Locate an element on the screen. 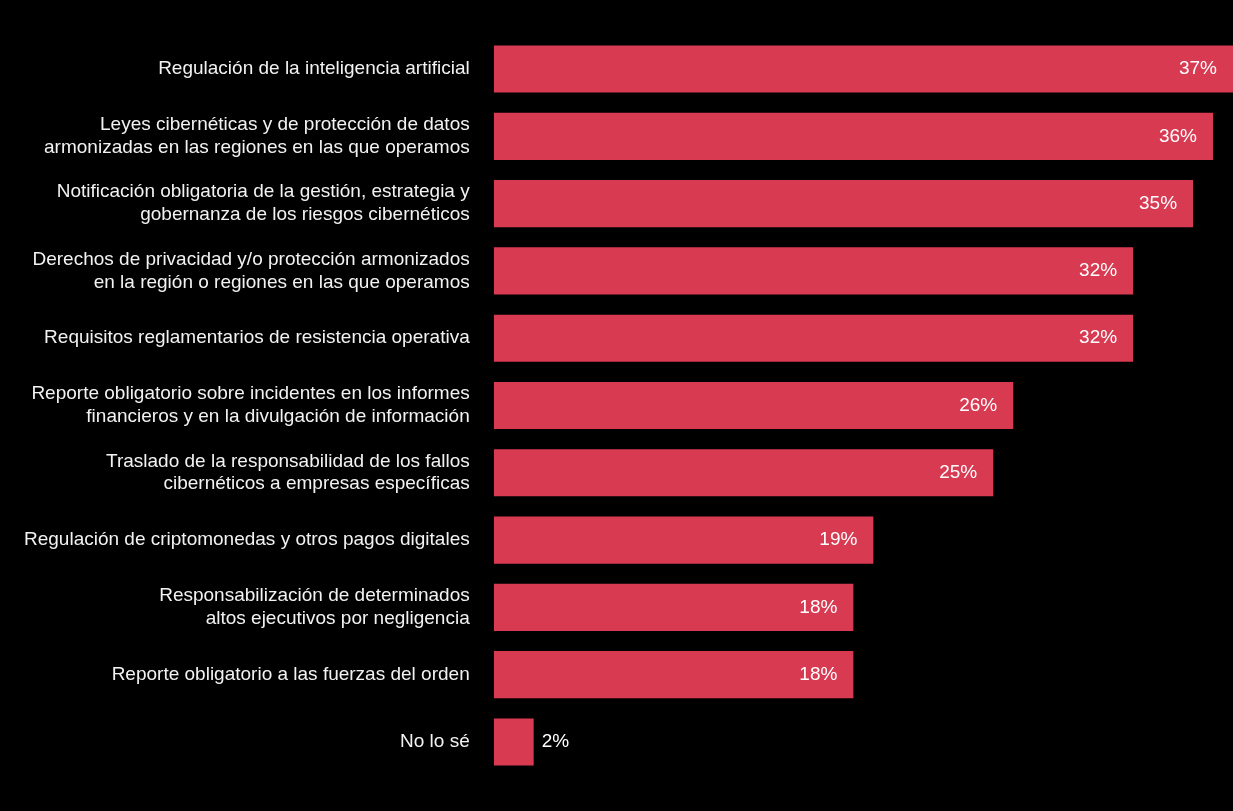 The image size is (1233, 811). y-tick-label: No lo sé is located at coordinates (435, 741).